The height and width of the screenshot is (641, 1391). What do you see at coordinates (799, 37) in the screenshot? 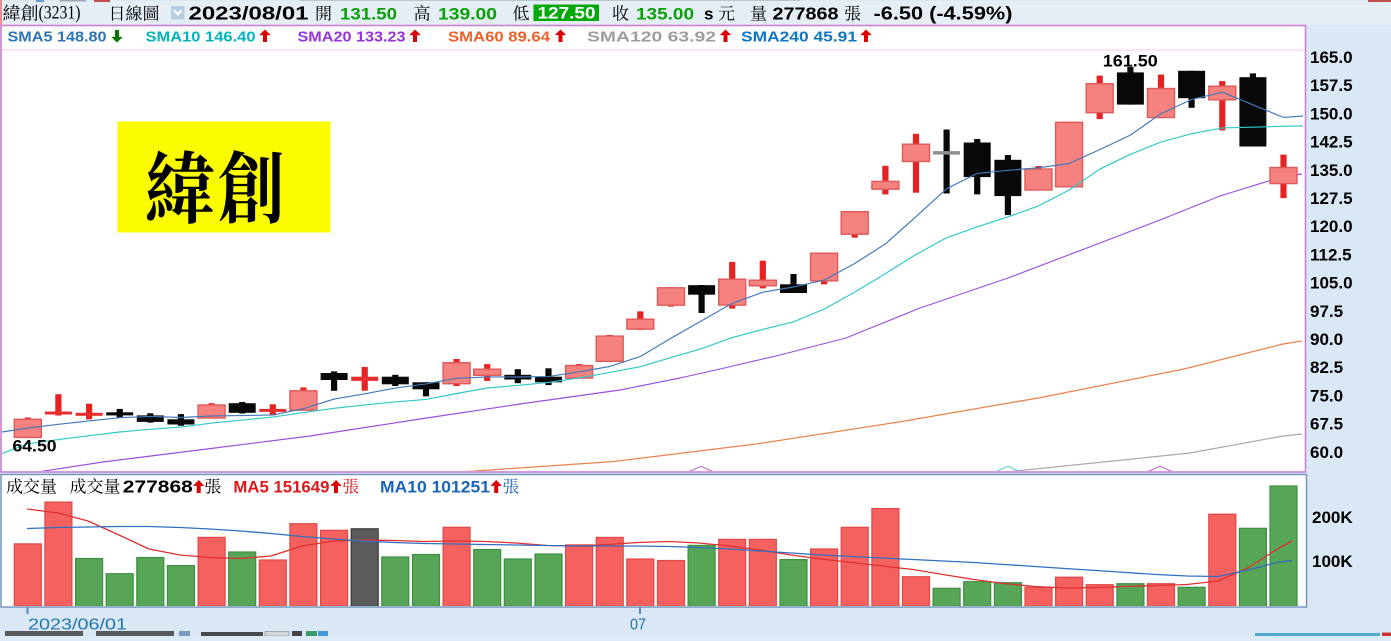
I see `svg-text: SMA240 45.91` at bounding box center [799, 37].